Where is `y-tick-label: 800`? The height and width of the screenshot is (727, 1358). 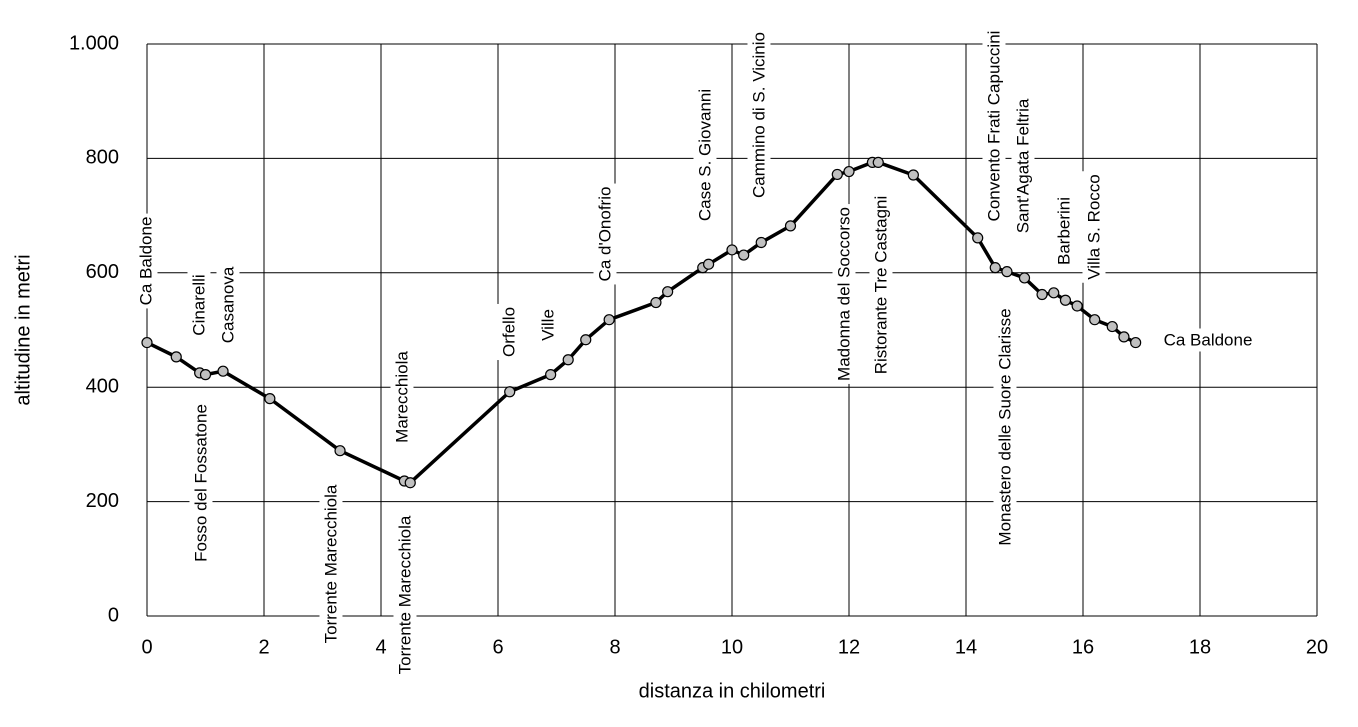 y-tick-label: 800 is located at coordinates (102, 158).